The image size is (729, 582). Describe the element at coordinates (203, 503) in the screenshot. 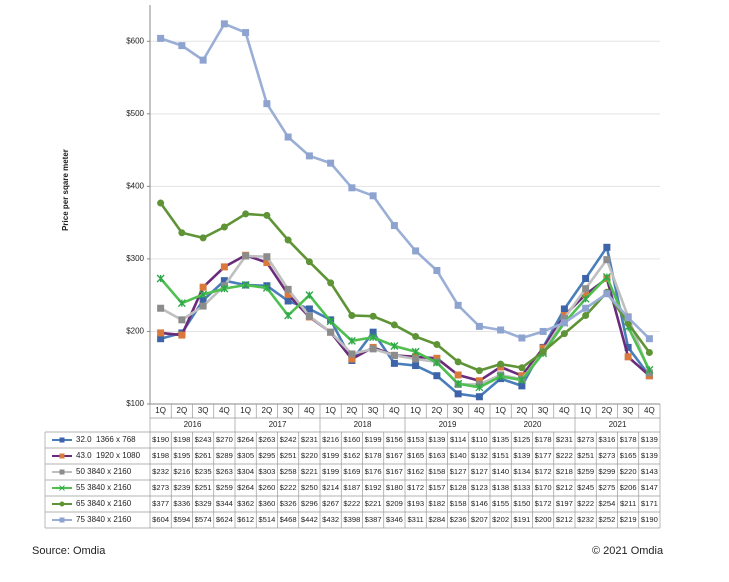

I see `table-cell: $329` at that location.